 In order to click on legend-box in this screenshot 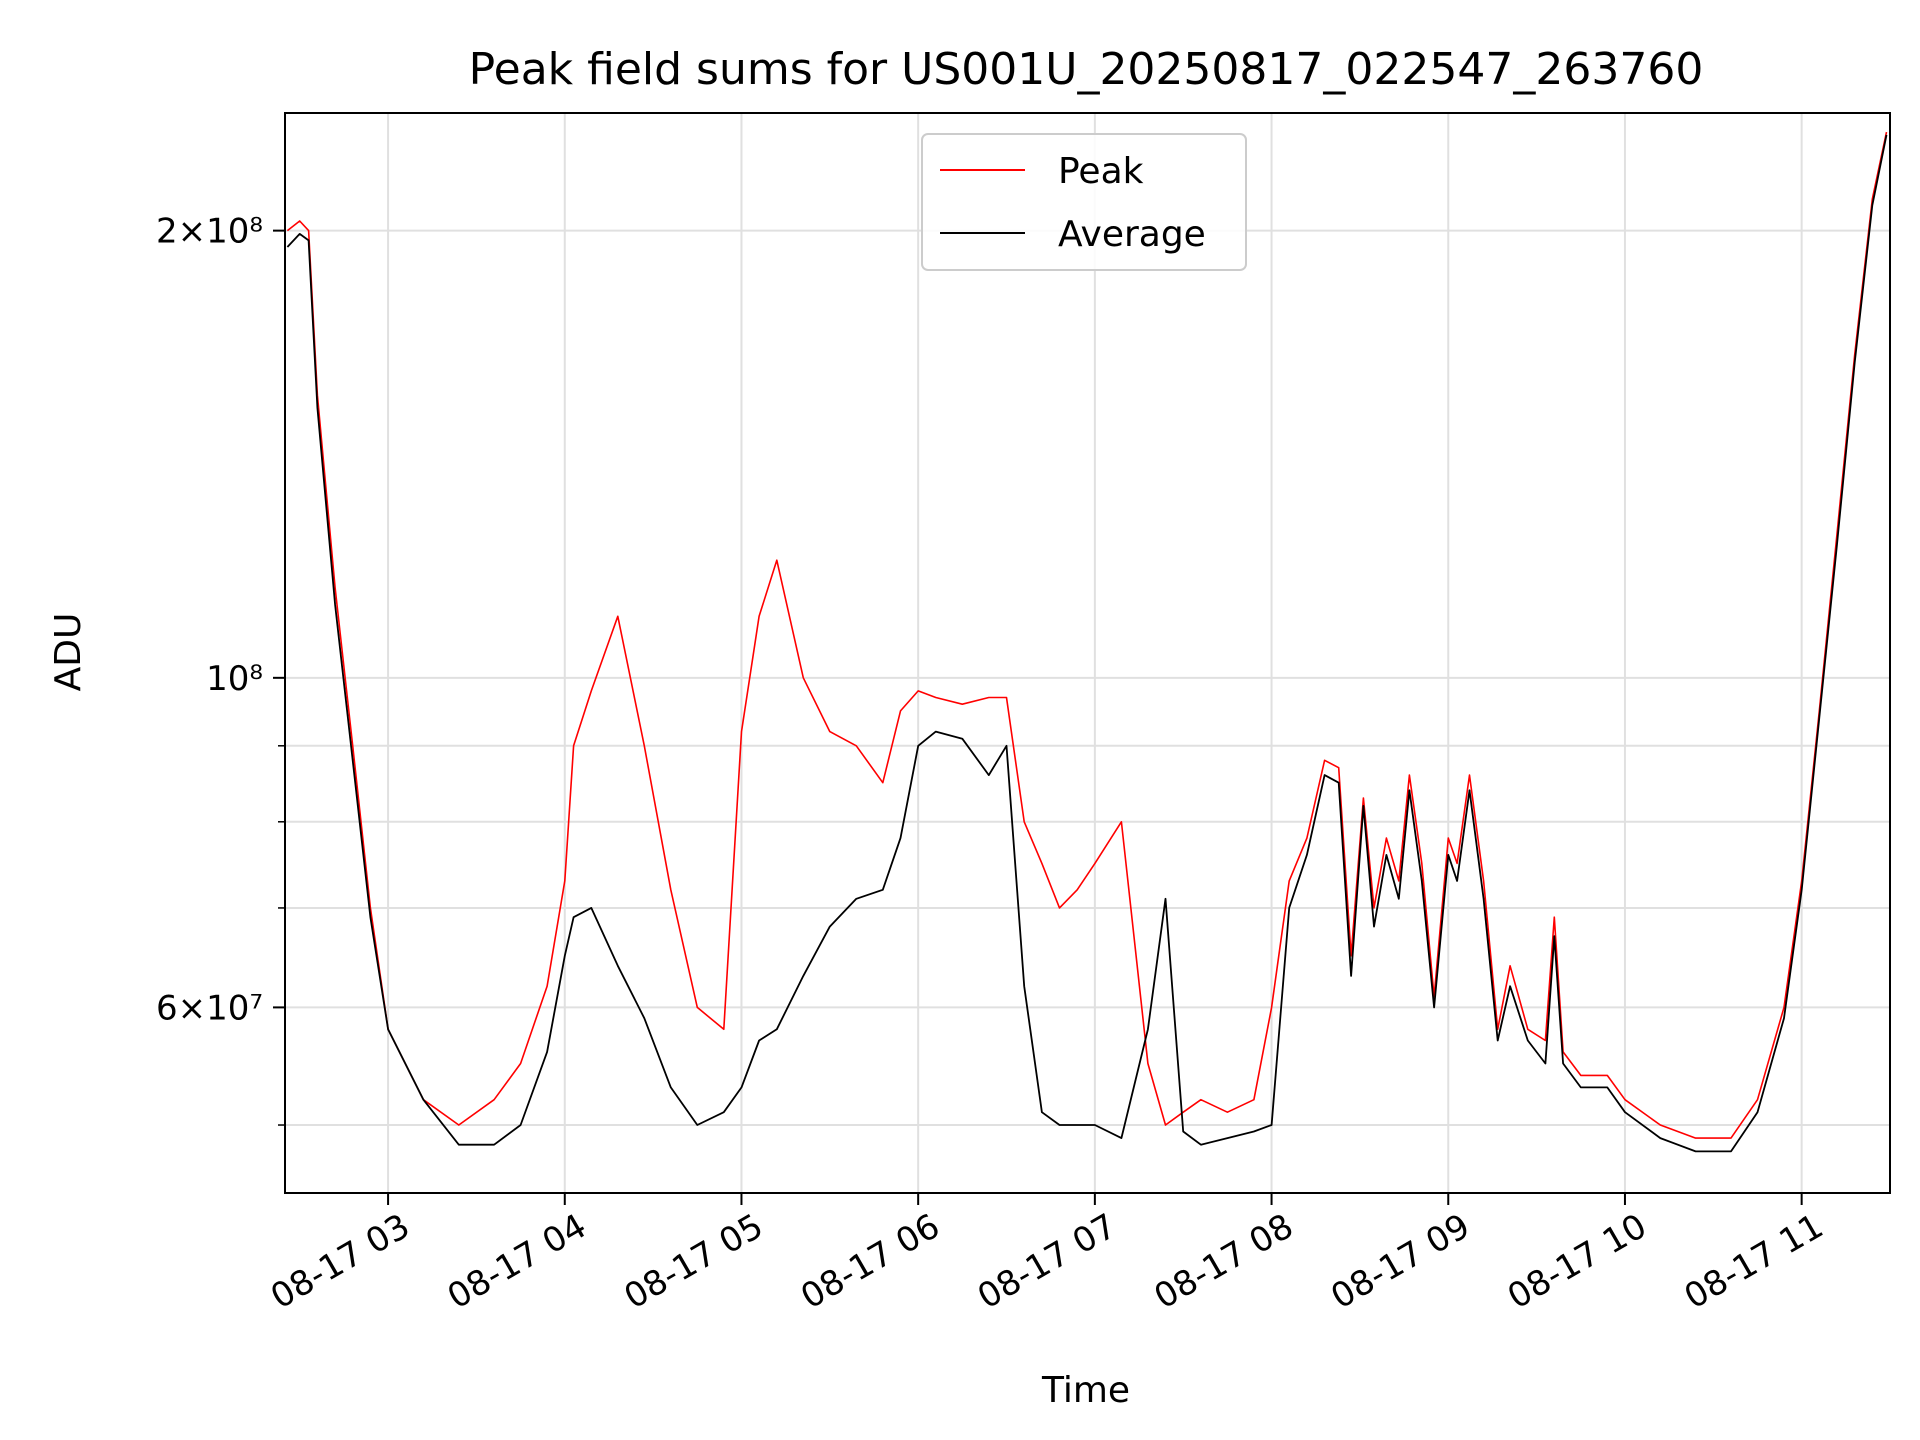, I will do `click(1084, 202)`.